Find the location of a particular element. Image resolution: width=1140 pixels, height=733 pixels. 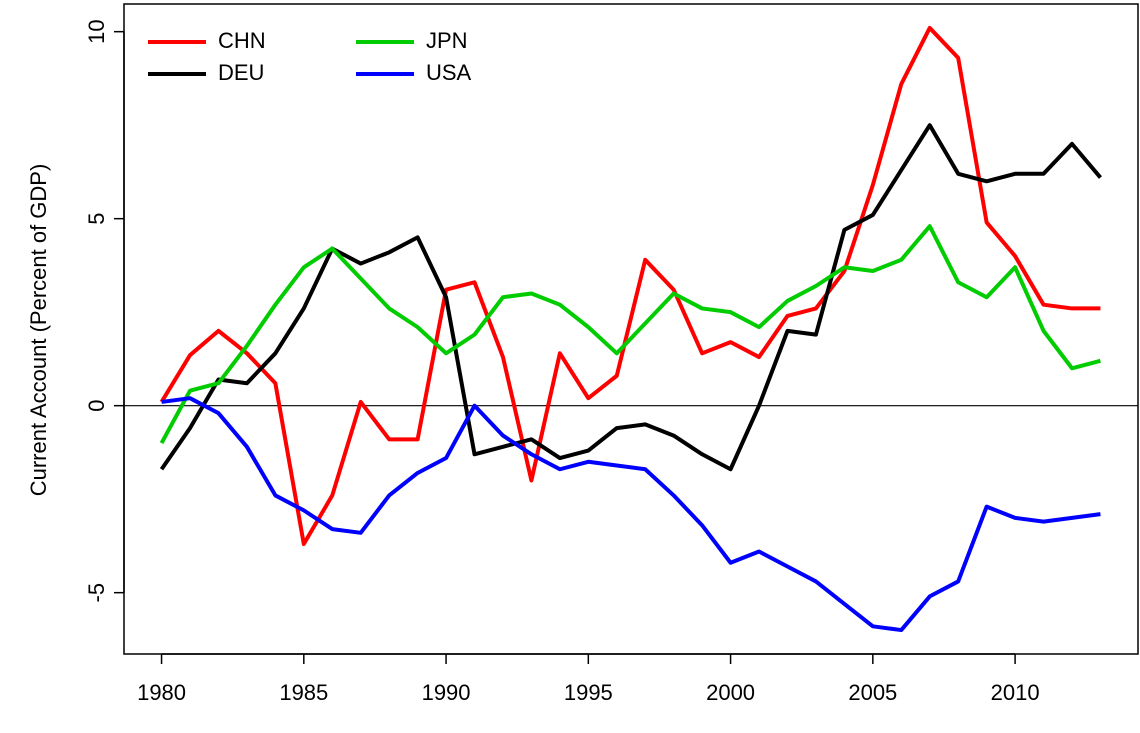

x-tick-label: 1985 is located at coordinates (303, 692).